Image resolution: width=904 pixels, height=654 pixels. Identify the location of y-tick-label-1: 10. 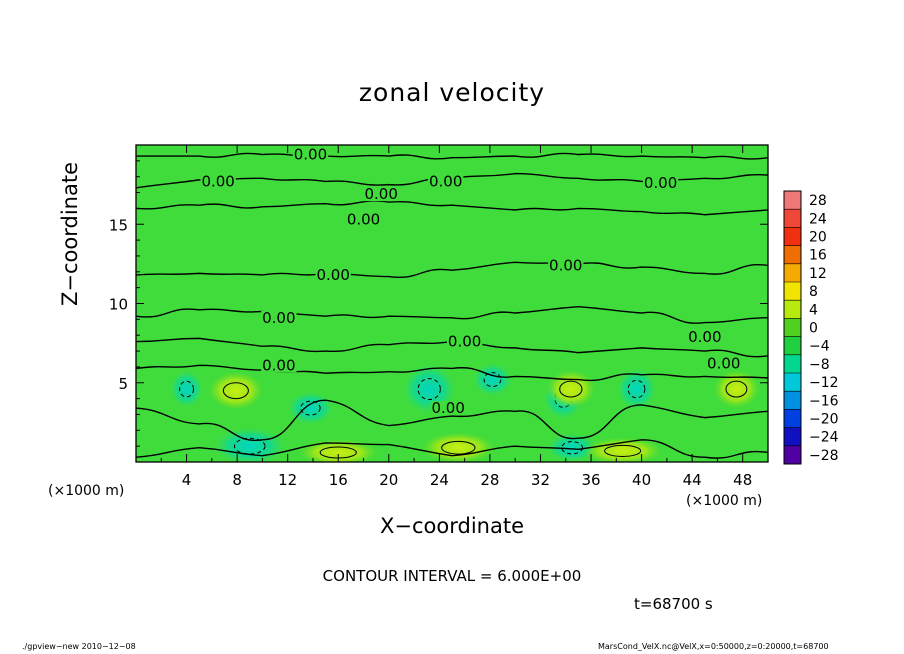
(118, 305).